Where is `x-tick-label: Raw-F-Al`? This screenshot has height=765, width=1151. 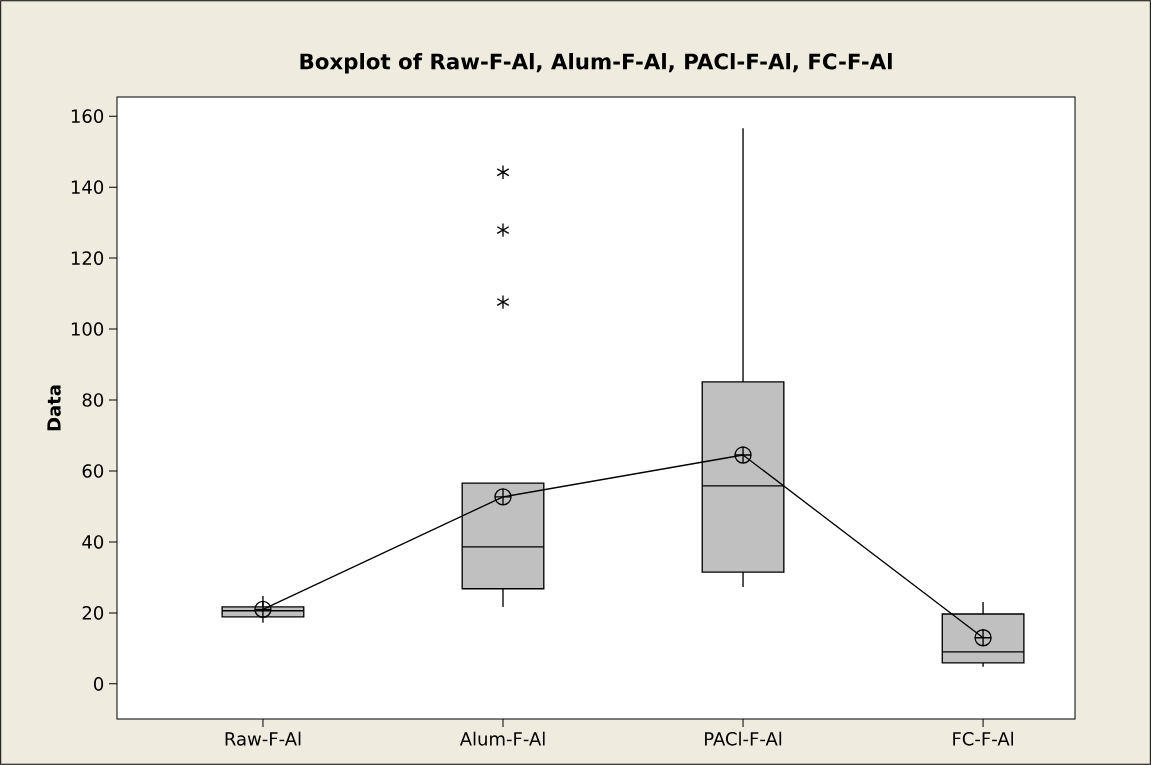 x-tick-label: Raw-F-Al is located at coordinates (263, 738).